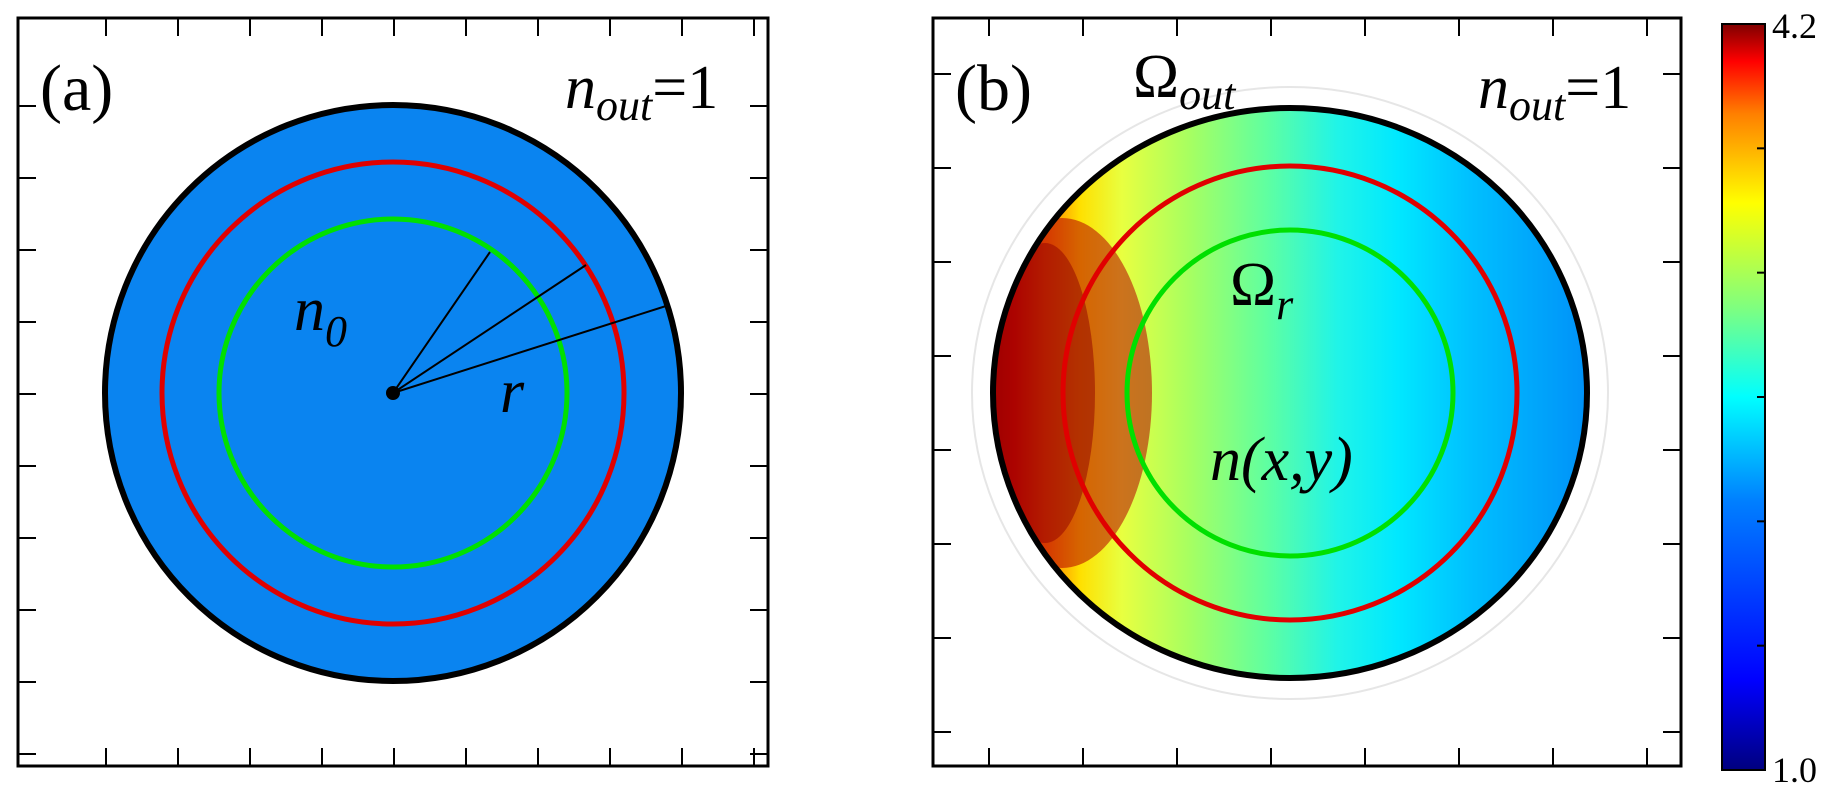 The width and height of the screenshot is (1830, 798). I want to click on colorbar-min-label: 1.0, so click(1794, 770).